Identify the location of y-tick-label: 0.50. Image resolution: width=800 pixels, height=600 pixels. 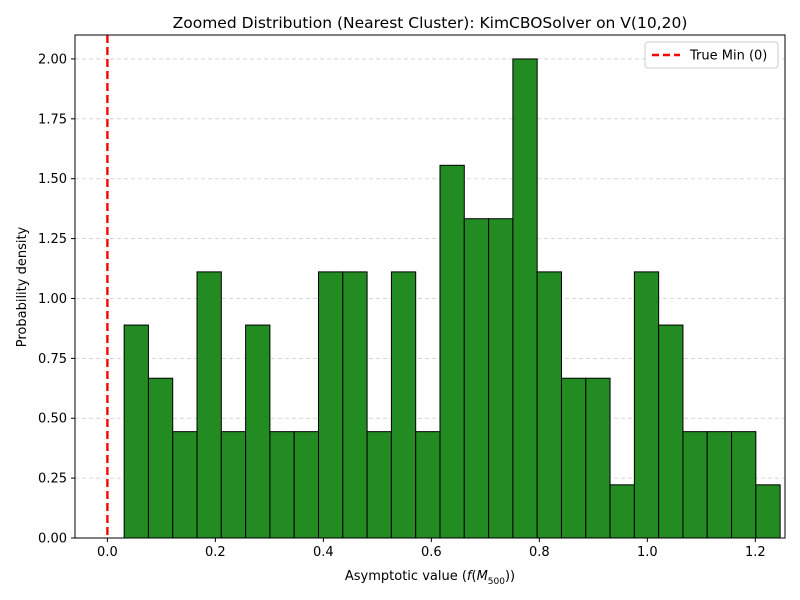
(52, 419).